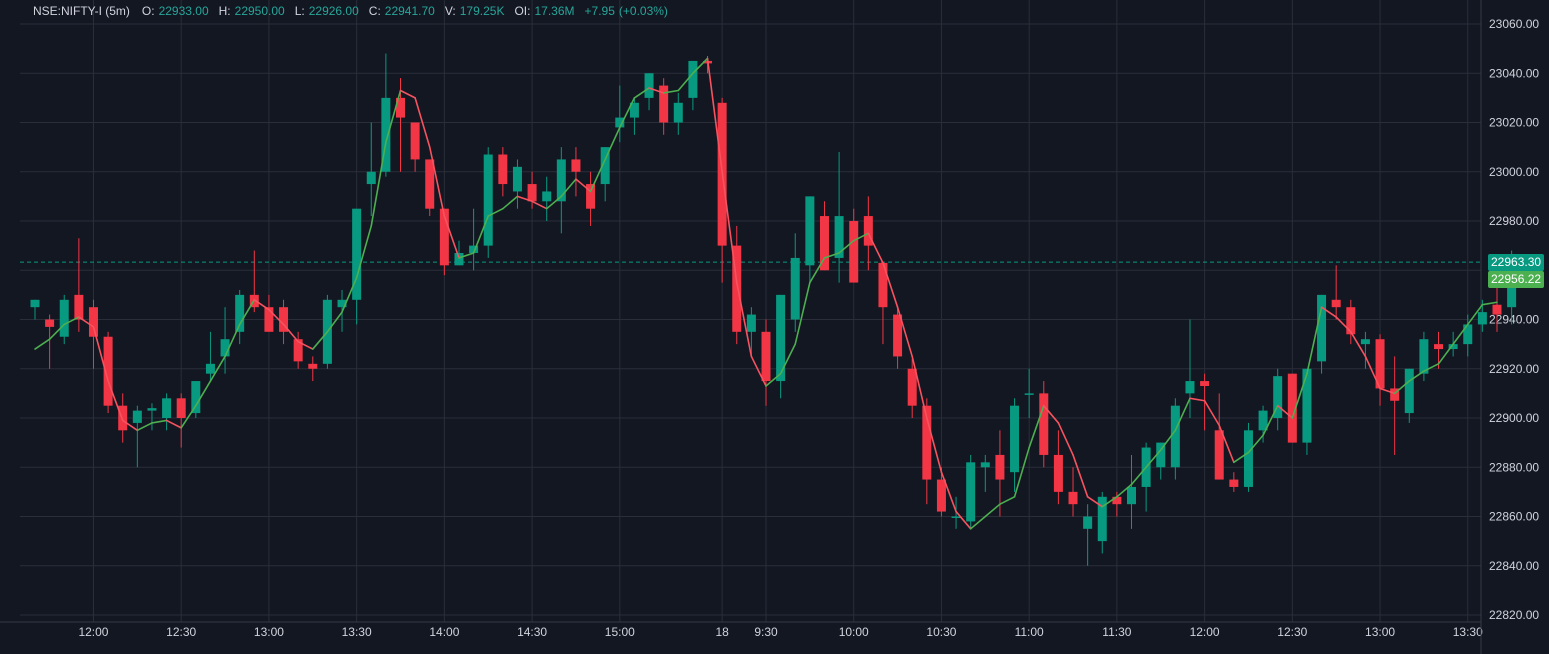  I want to click on change-value: +7.95, so click(599, 11).